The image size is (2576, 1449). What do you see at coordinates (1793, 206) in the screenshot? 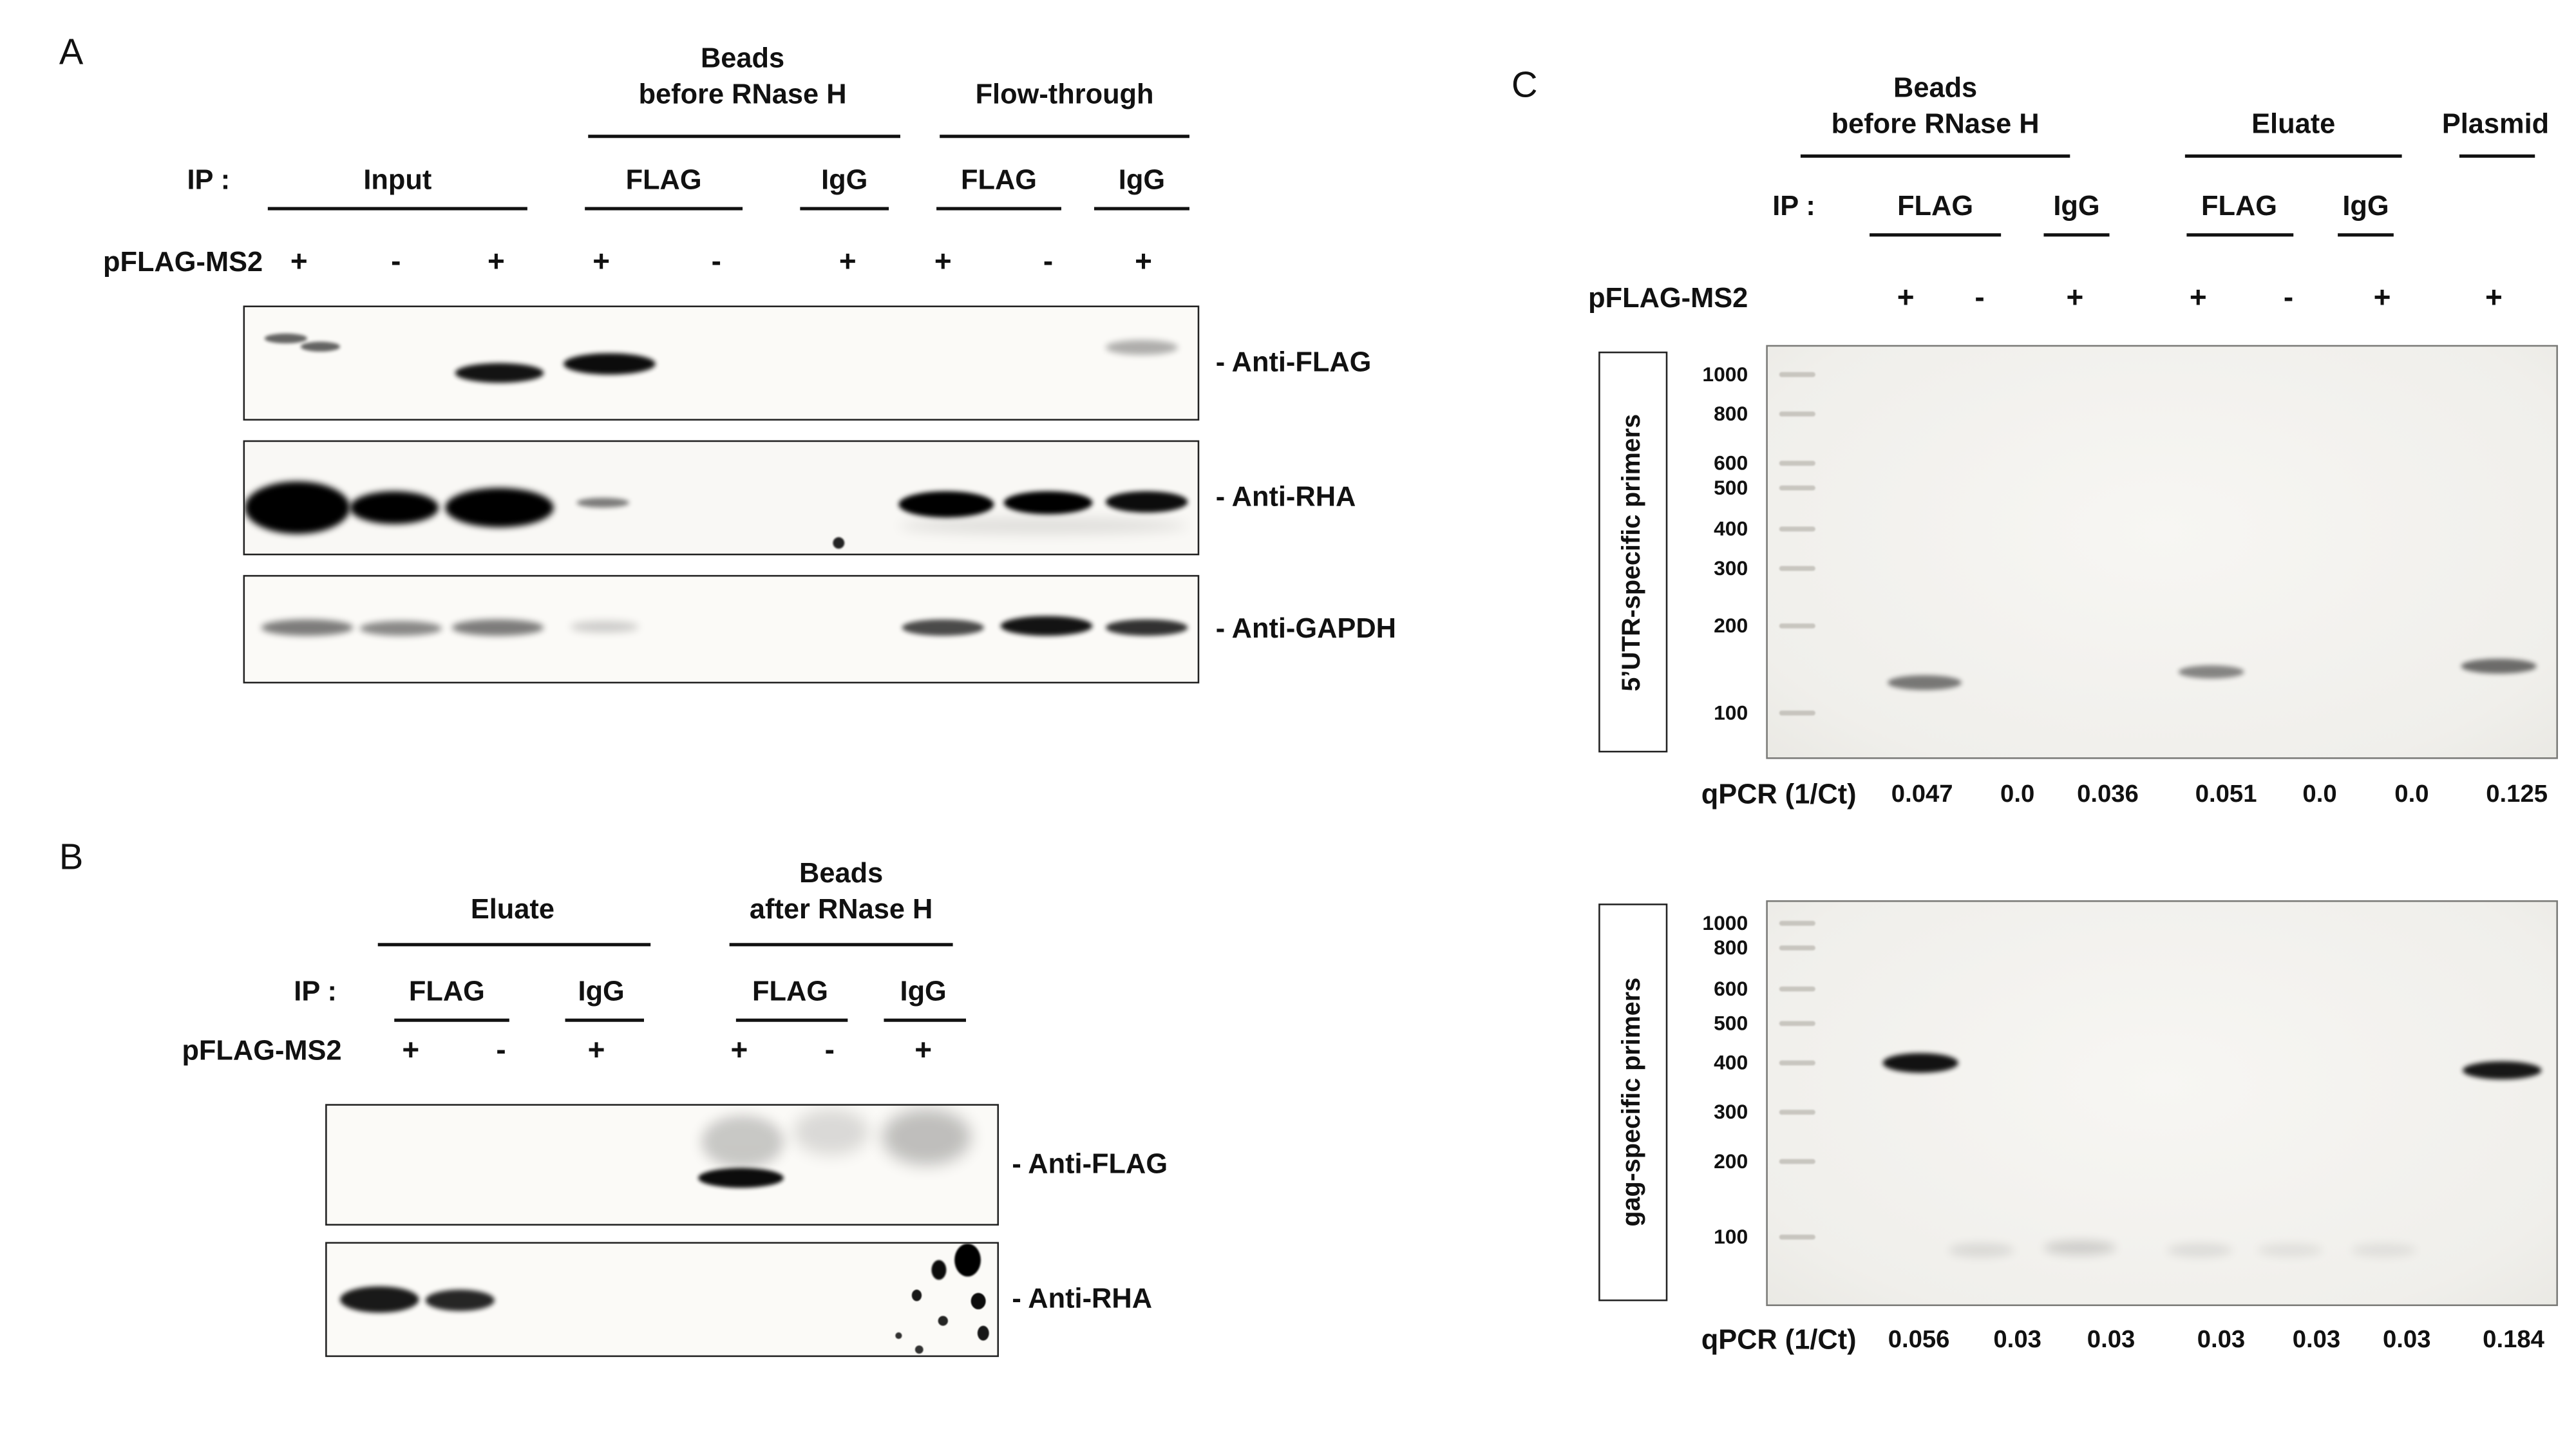
I see `ip-label-c: IP :` at bounding box center [1793, 206].